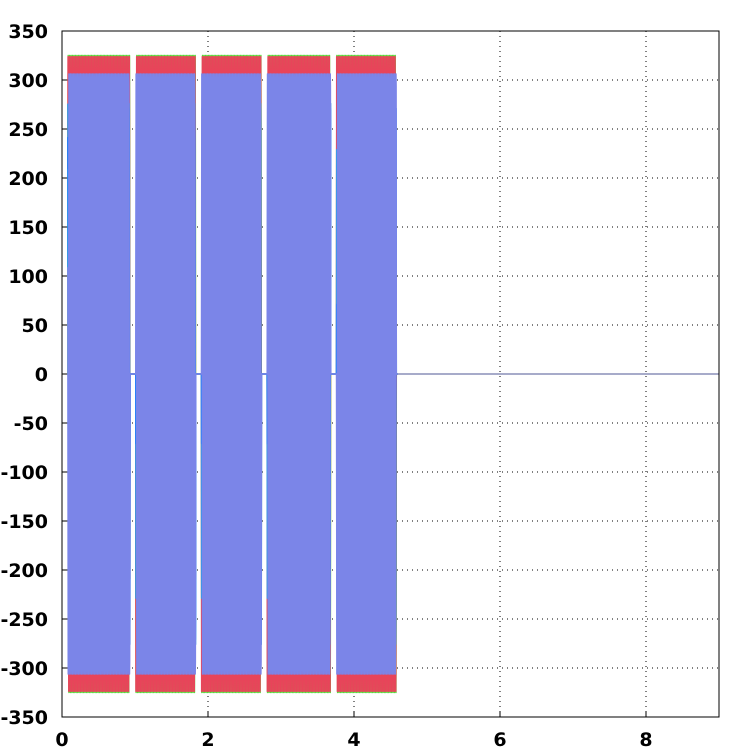  I want to click on y-tick-label: -350, so click(24, 718).